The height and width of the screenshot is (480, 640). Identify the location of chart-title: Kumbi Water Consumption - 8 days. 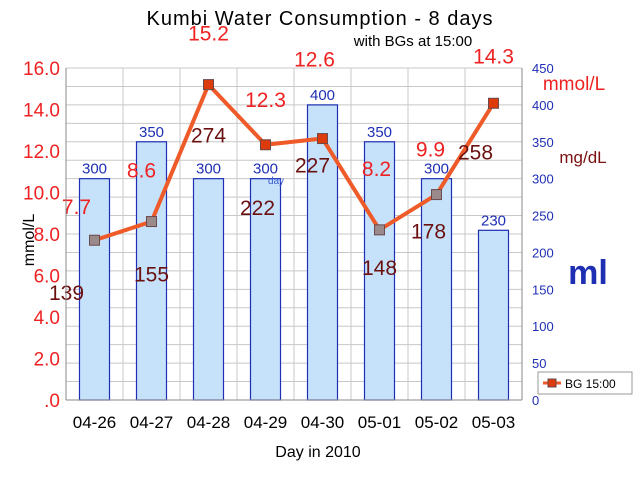
(320, 19).